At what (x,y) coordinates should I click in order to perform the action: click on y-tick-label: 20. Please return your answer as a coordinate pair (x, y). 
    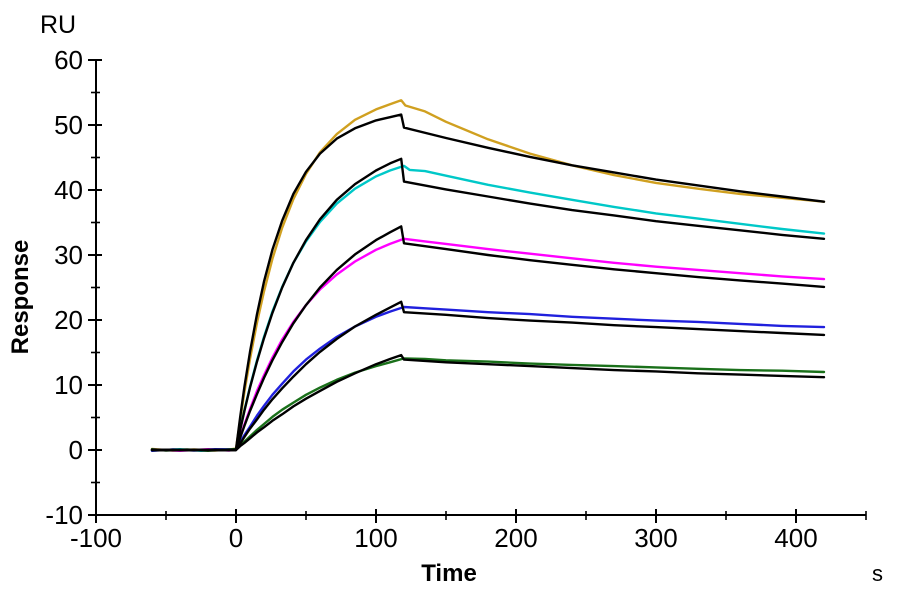
    Looking at the image, I should click on (68, 320).